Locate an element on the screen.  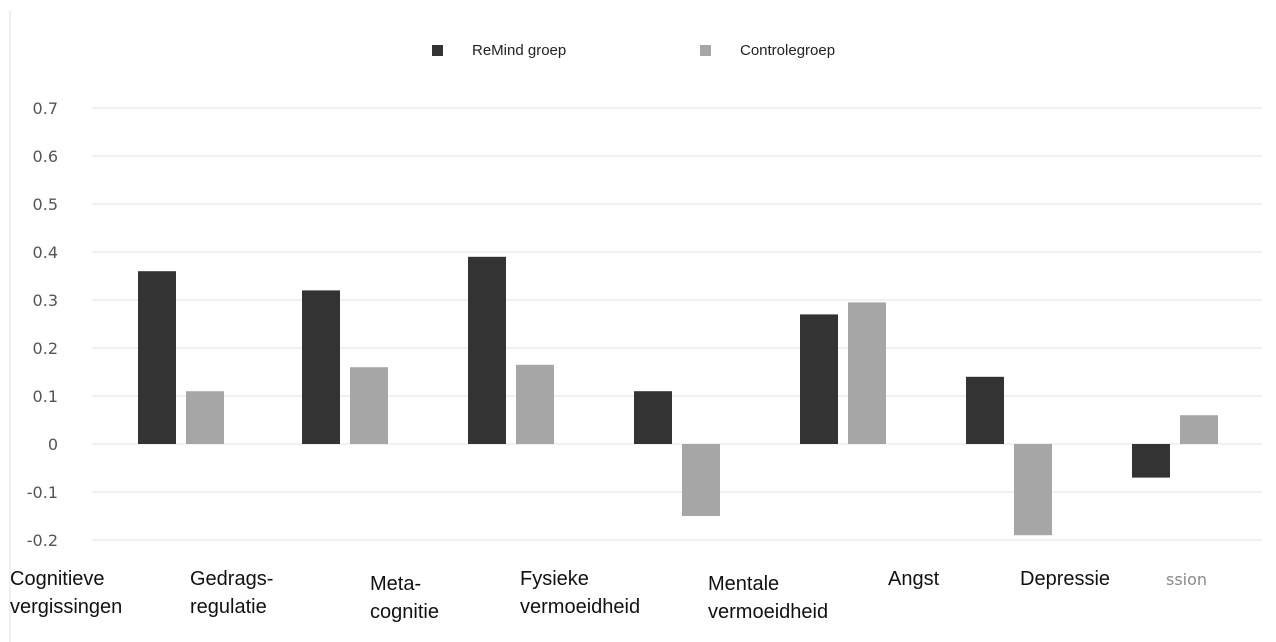
y-tick-label: 0.1 is located at coordinates (45, 396).